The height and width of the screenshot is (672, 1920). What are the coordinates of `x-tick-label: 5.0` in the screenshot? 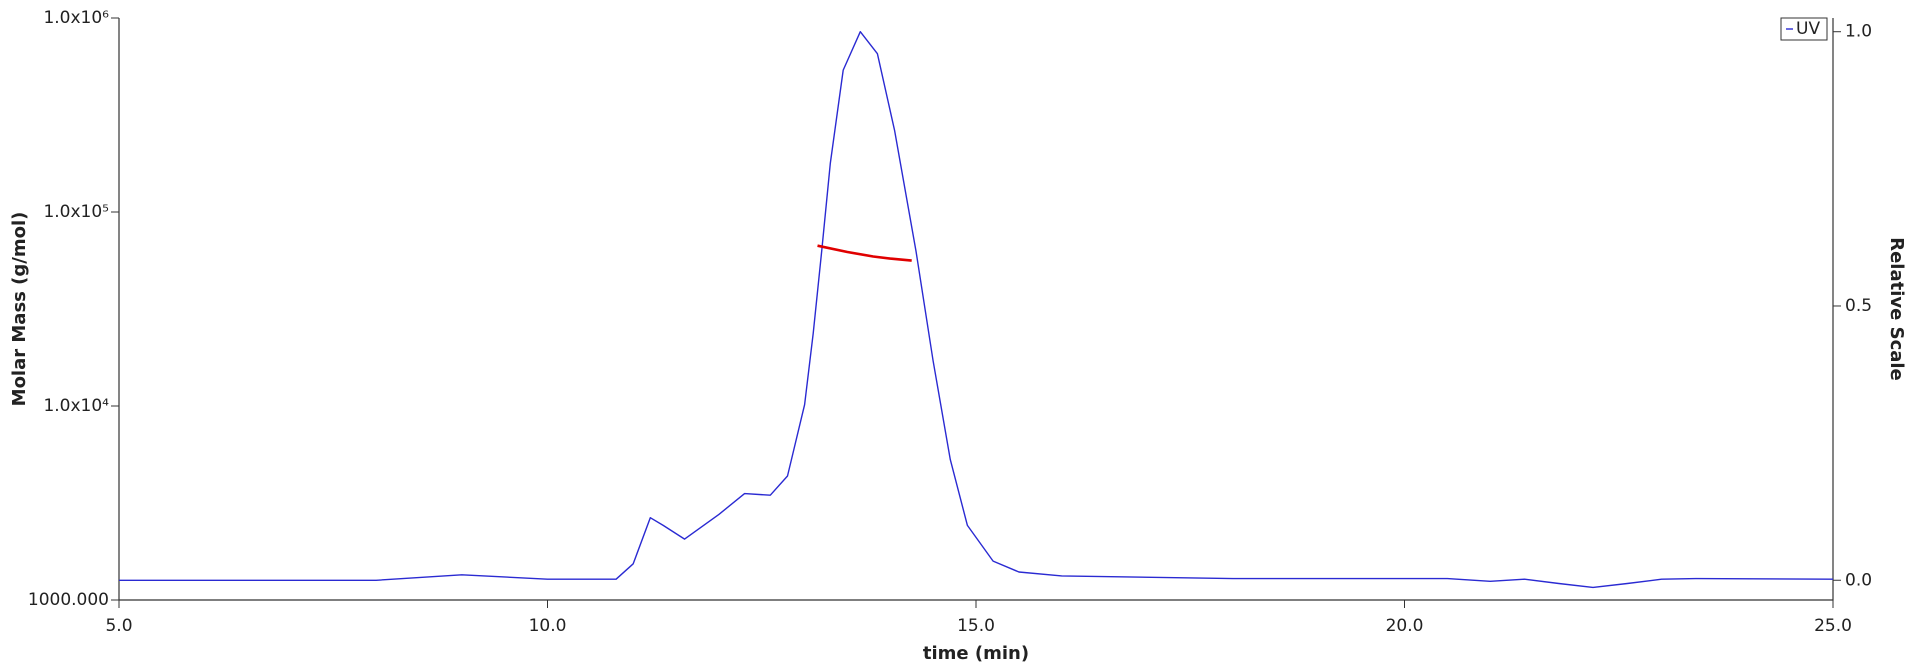 It's located at (118, 626).